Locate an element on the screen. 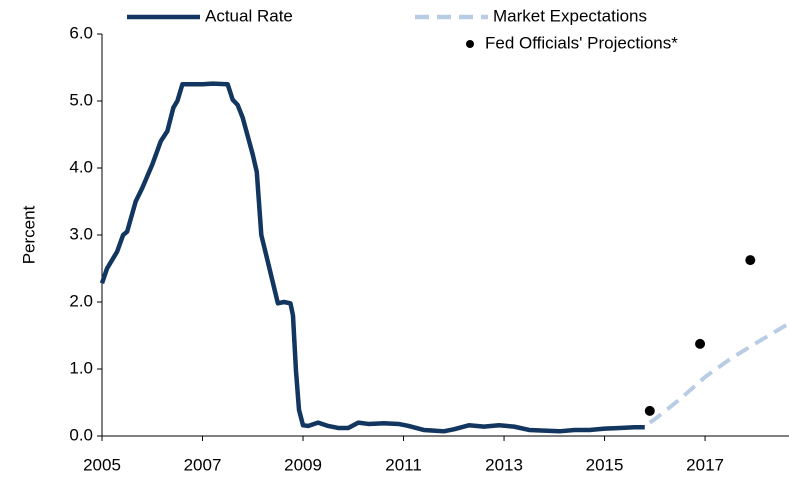 Image resolution: width=789 pixels, height=479 pixels. legend-label: Fed Officials' Projections* is located at coordinates (581, 42).